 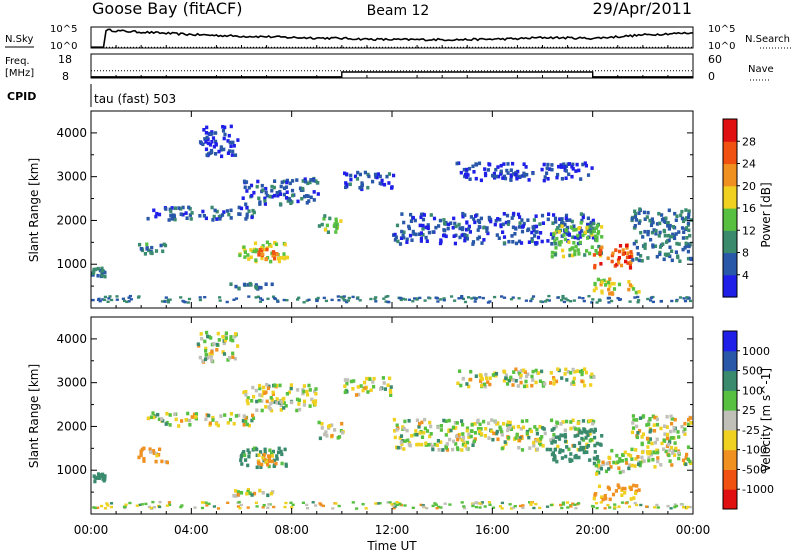 I want to click on colorbar-tick-label: 100, so click(x=752, y=390).